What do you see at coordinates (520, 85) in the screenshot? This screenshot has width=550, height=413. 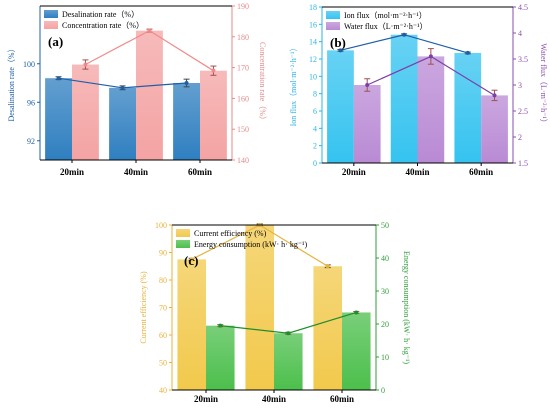 I see `y-tick-label-right: 3` at bounding box center [520, 85].